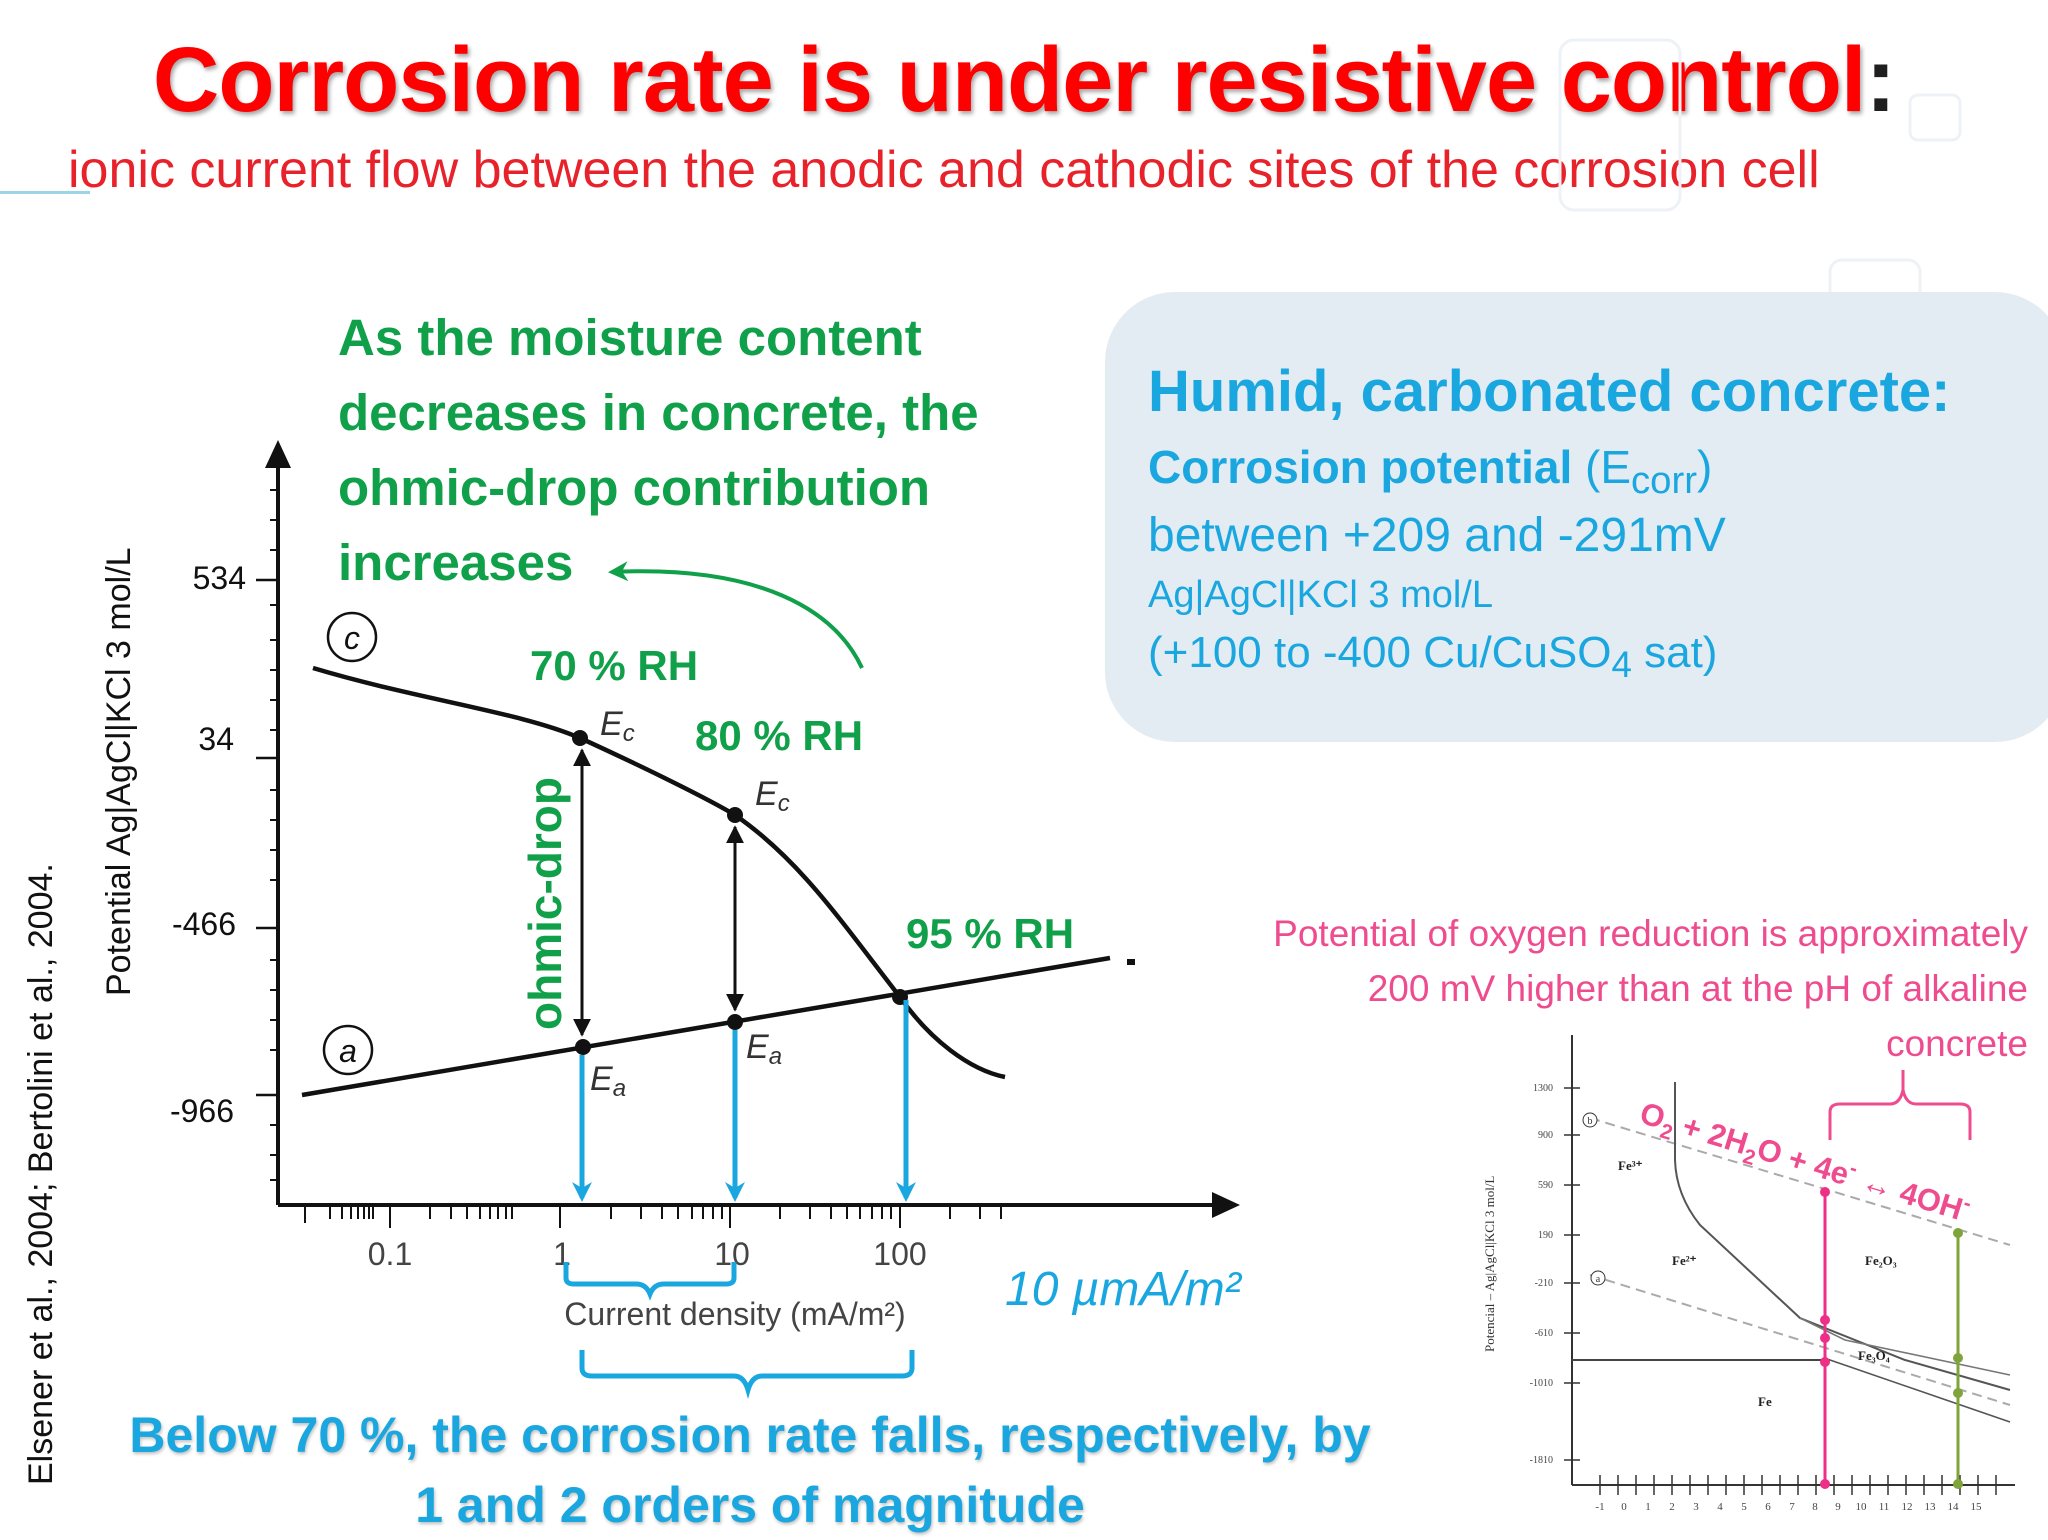  What do you see at coordinates (899, 1254) in the screenshot?
I see `x-tick-100: 100` at bounding box center [899, 1254].